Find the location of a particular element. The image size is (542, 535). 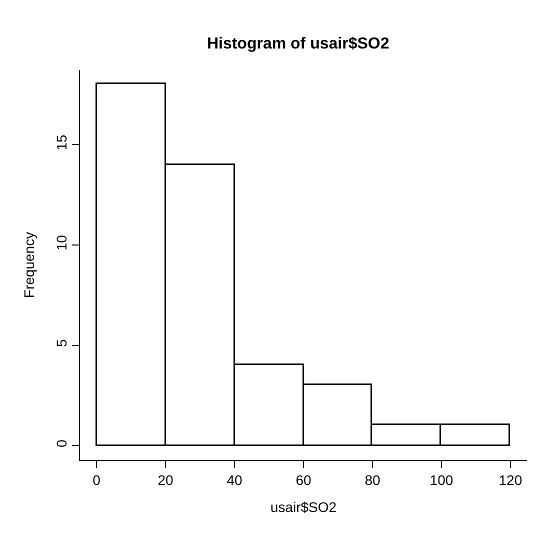

x-tick-label: 80 is located at coordinates (372, 480).